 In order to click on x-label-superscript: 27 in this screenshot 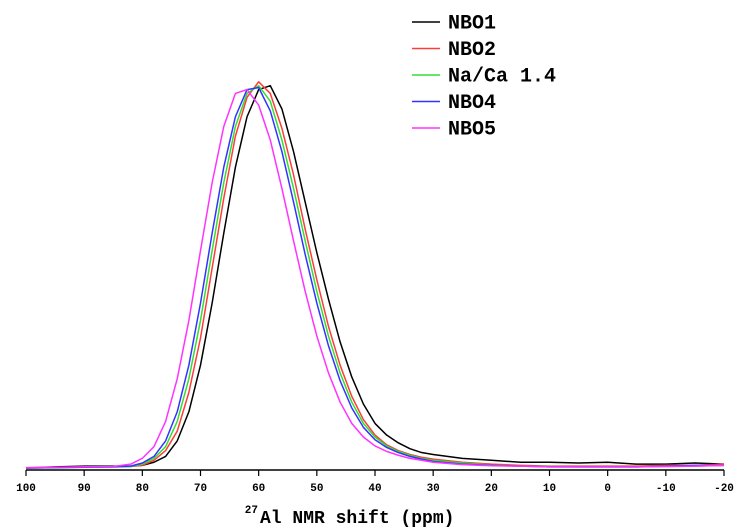, I will do `click(251, 511)`.